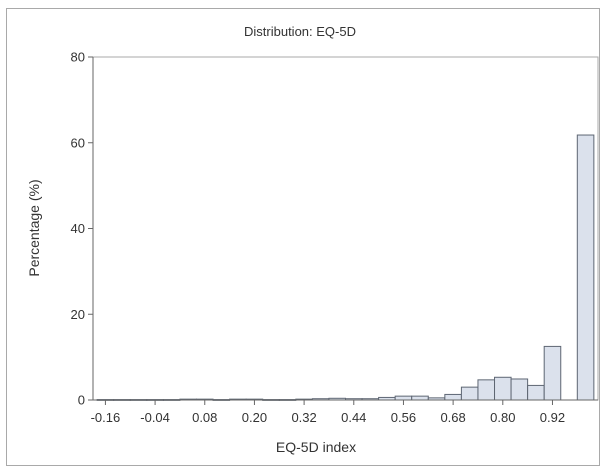 This screenshot has height=474, width=608. What do you see at coordinates (254, 417) in the screenshot?
I see `x-tick-label: 0.20` at bounding box center [254, 417].